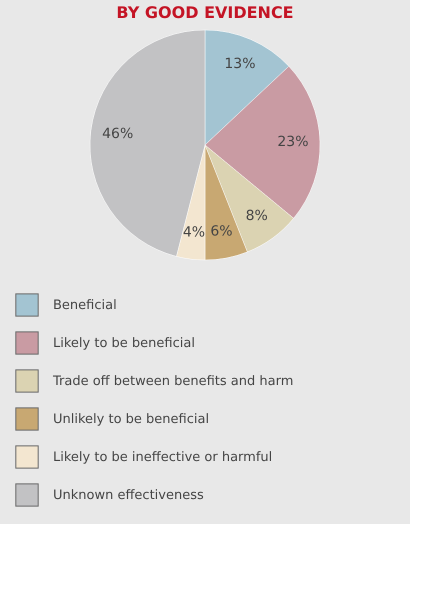 The image size is (445, 613). Describe the element at coordinates (131, 419) in the screenshot. I see `legend-label: Unlikely to be beneficial` at that location.